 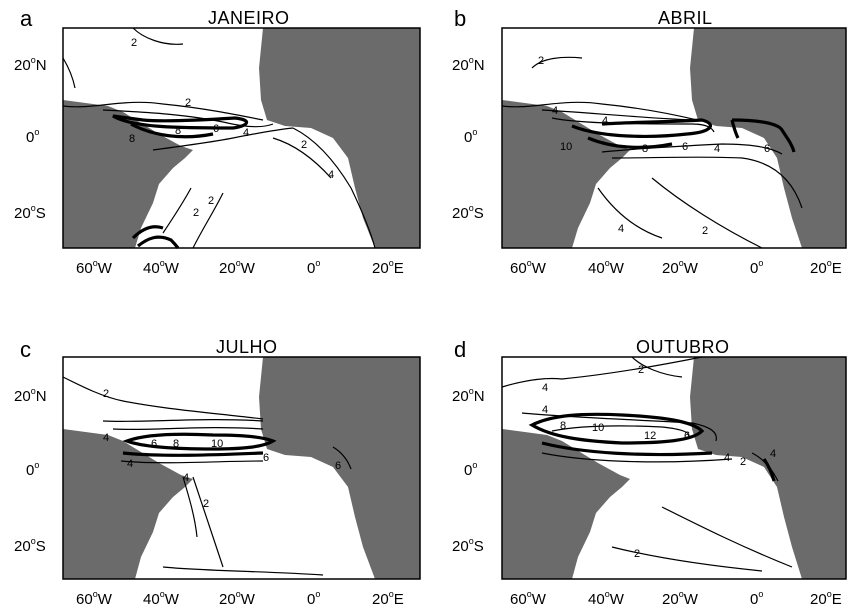 What do you see at coordinates (26, 18) in the screenshot?
I see `panel-letter: a` at bounding box center [26, 18].